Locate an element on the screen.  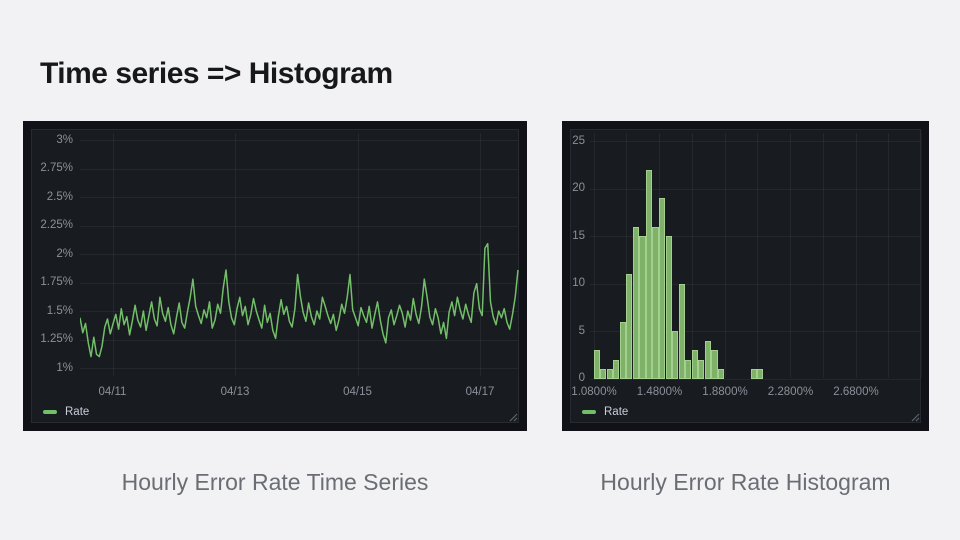
y-axis-tick-label: 10 is located at coordinates (578, 283).